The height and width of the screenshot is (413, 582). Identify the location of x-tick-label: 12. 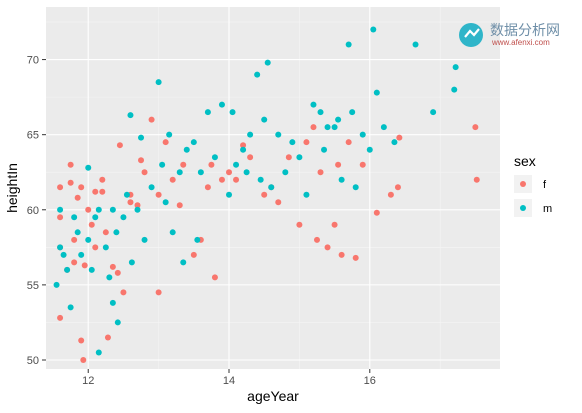
(88, 381).